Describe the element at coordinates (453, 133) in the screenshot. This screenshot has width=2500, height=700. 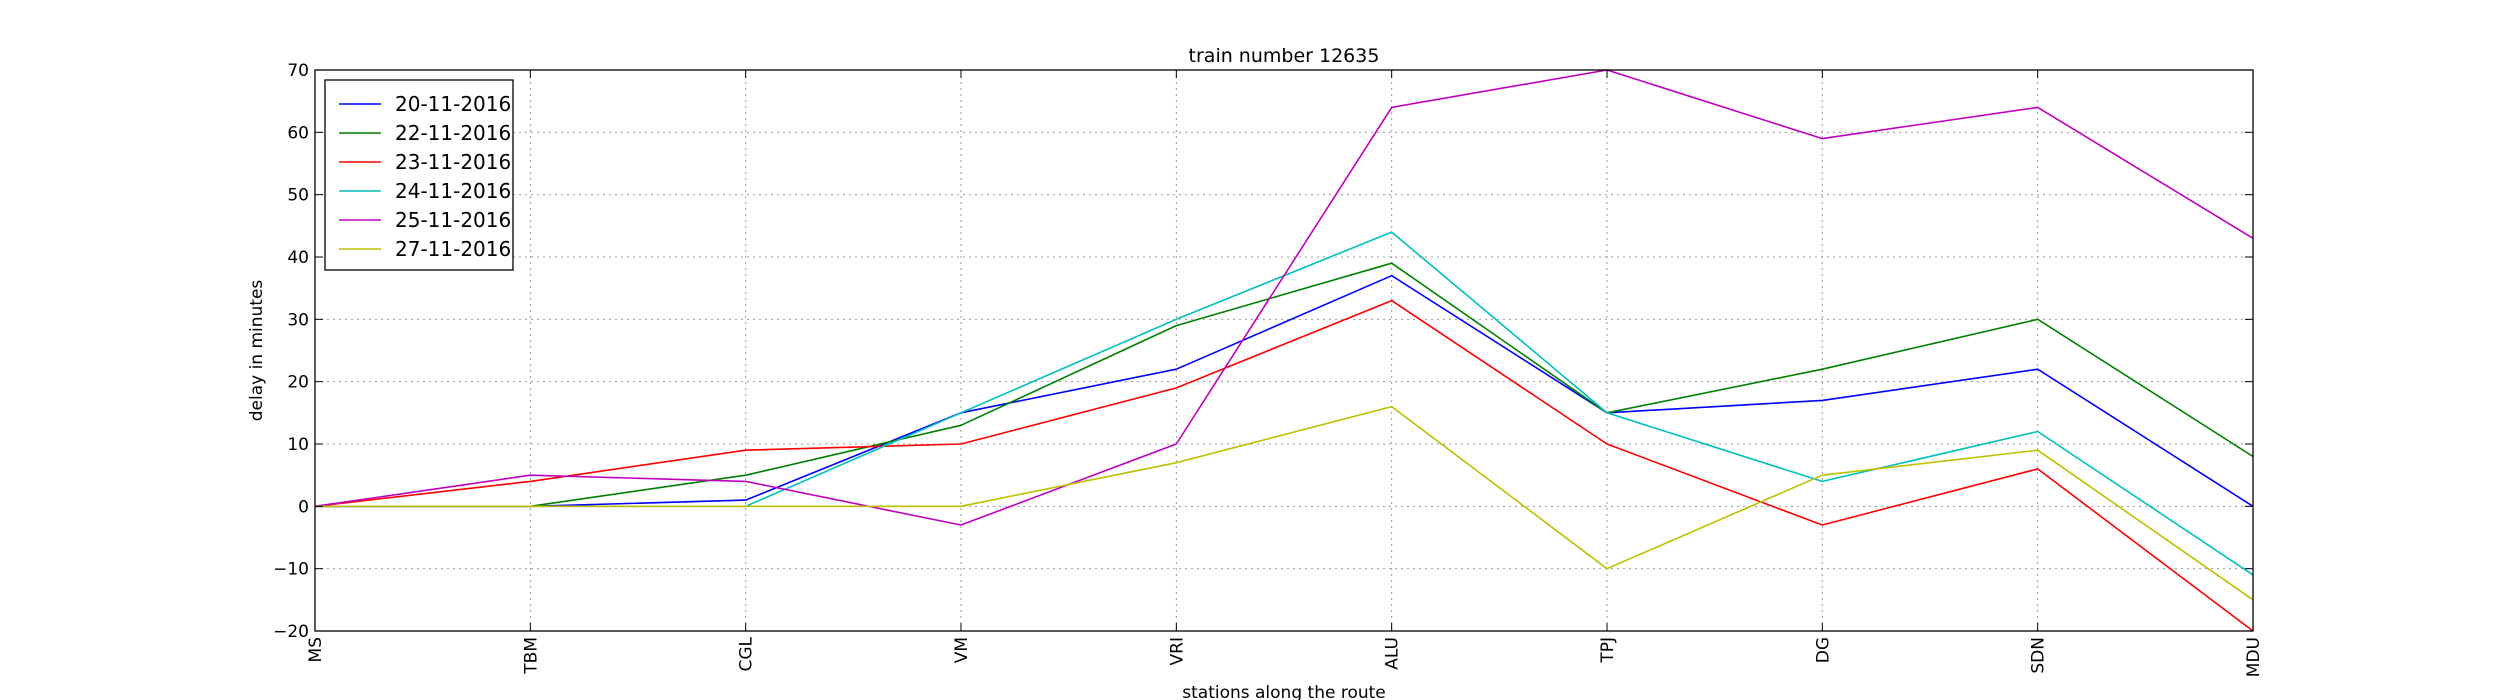
I see `legend-label: 22-11-2016` at that location.